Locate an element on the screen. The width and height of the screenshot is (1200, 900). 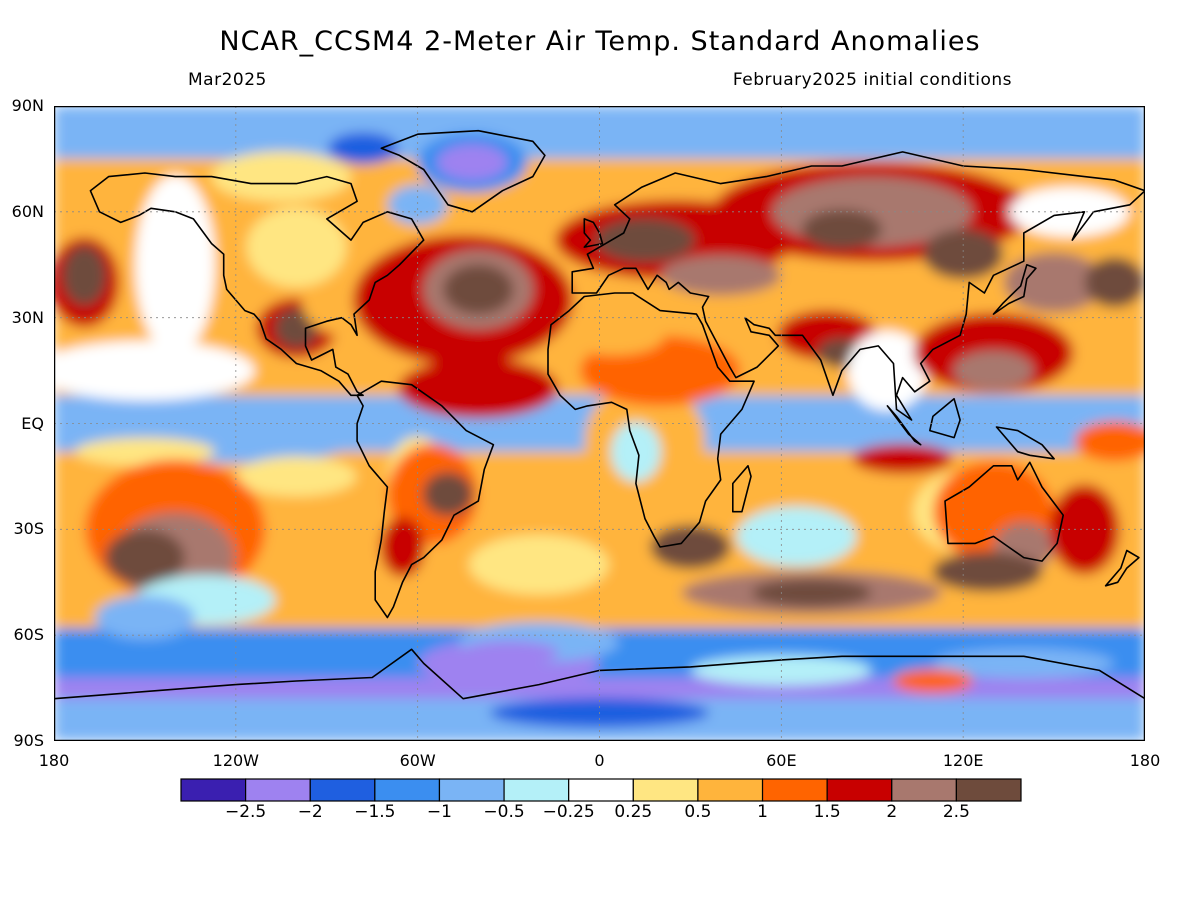
coastline-borneo is located at coordinates (945, 418).